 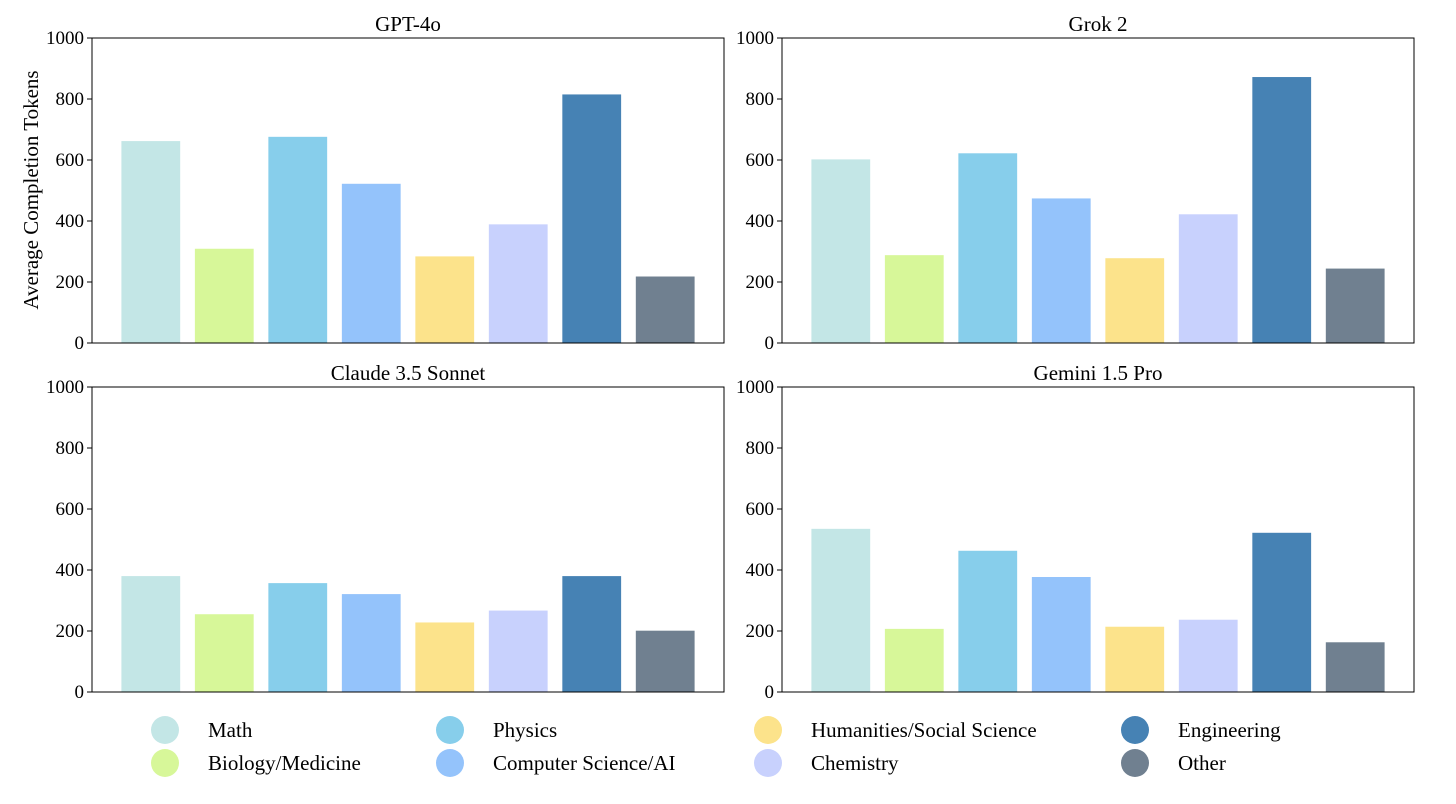 I want to click on legend-item-humanities-social-science: Humanities/Social Science, so click(x=895, y=730).